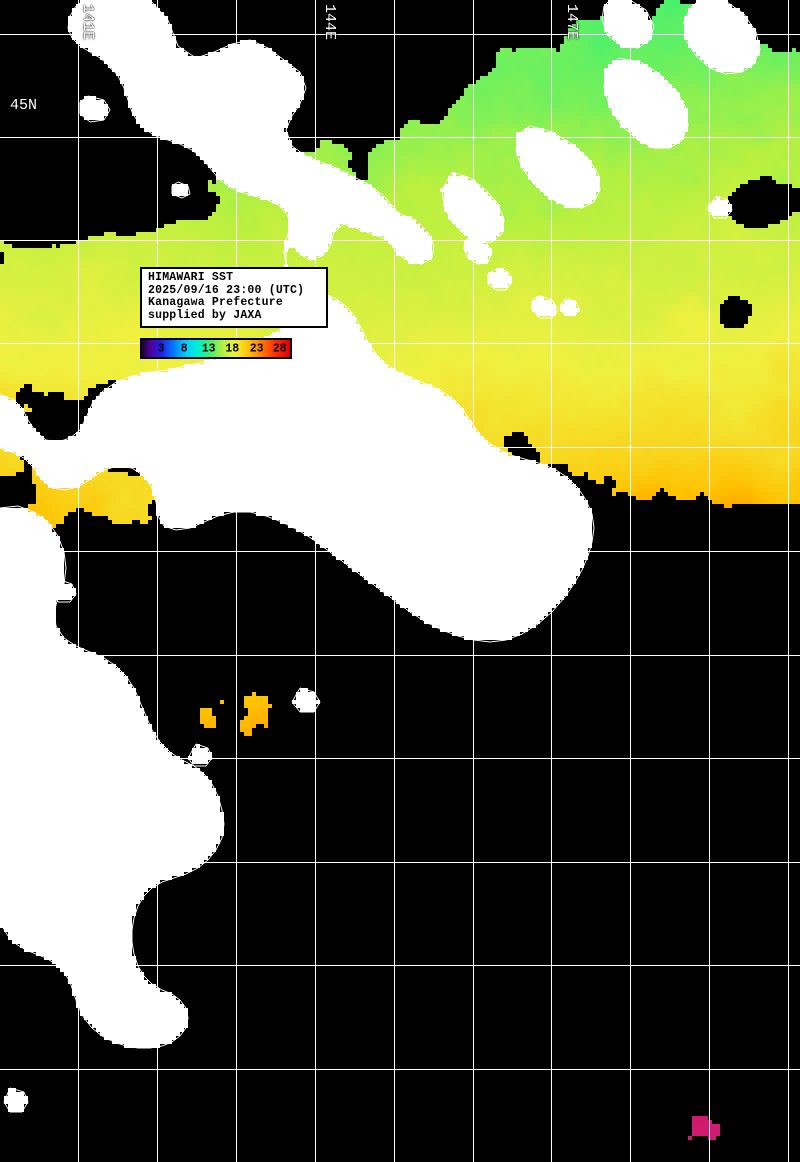 The height and width of the screenshot is (1162, 800). I want to click on longitude-label-147e: 147E, so click(571, 22).